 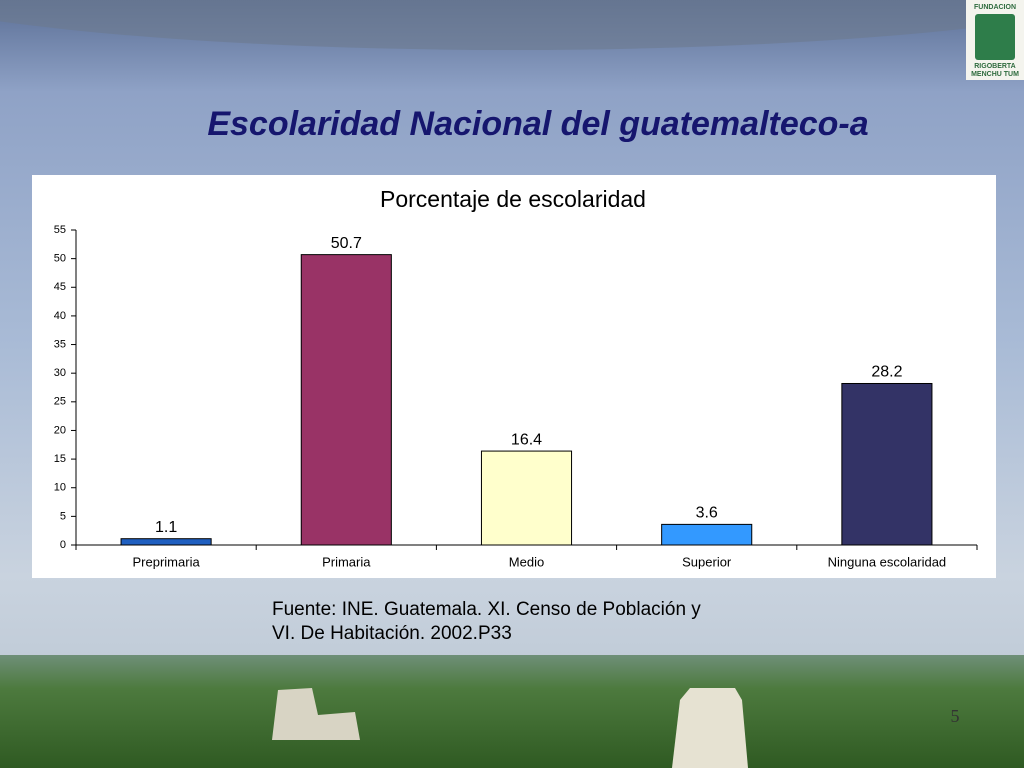 I want to click on y-tick-label: 25, so click(x=60, y=402).